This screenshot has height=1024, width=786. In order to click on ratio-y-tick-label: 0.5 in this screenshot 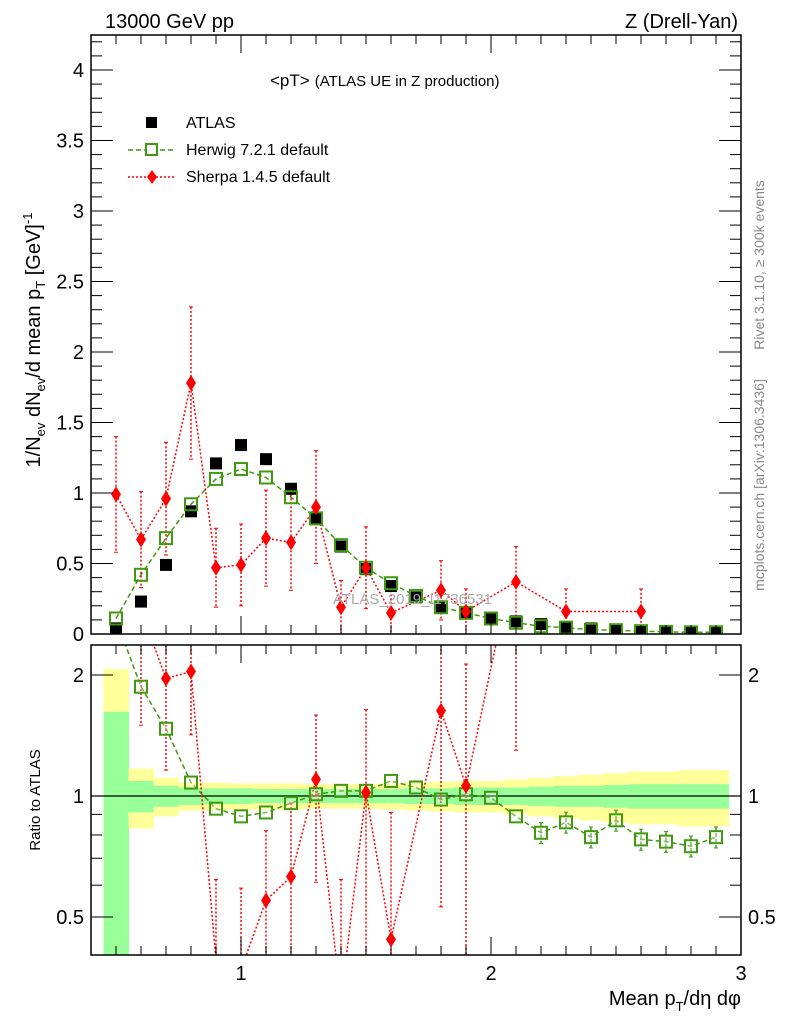, I will do `click(70, 918)`.